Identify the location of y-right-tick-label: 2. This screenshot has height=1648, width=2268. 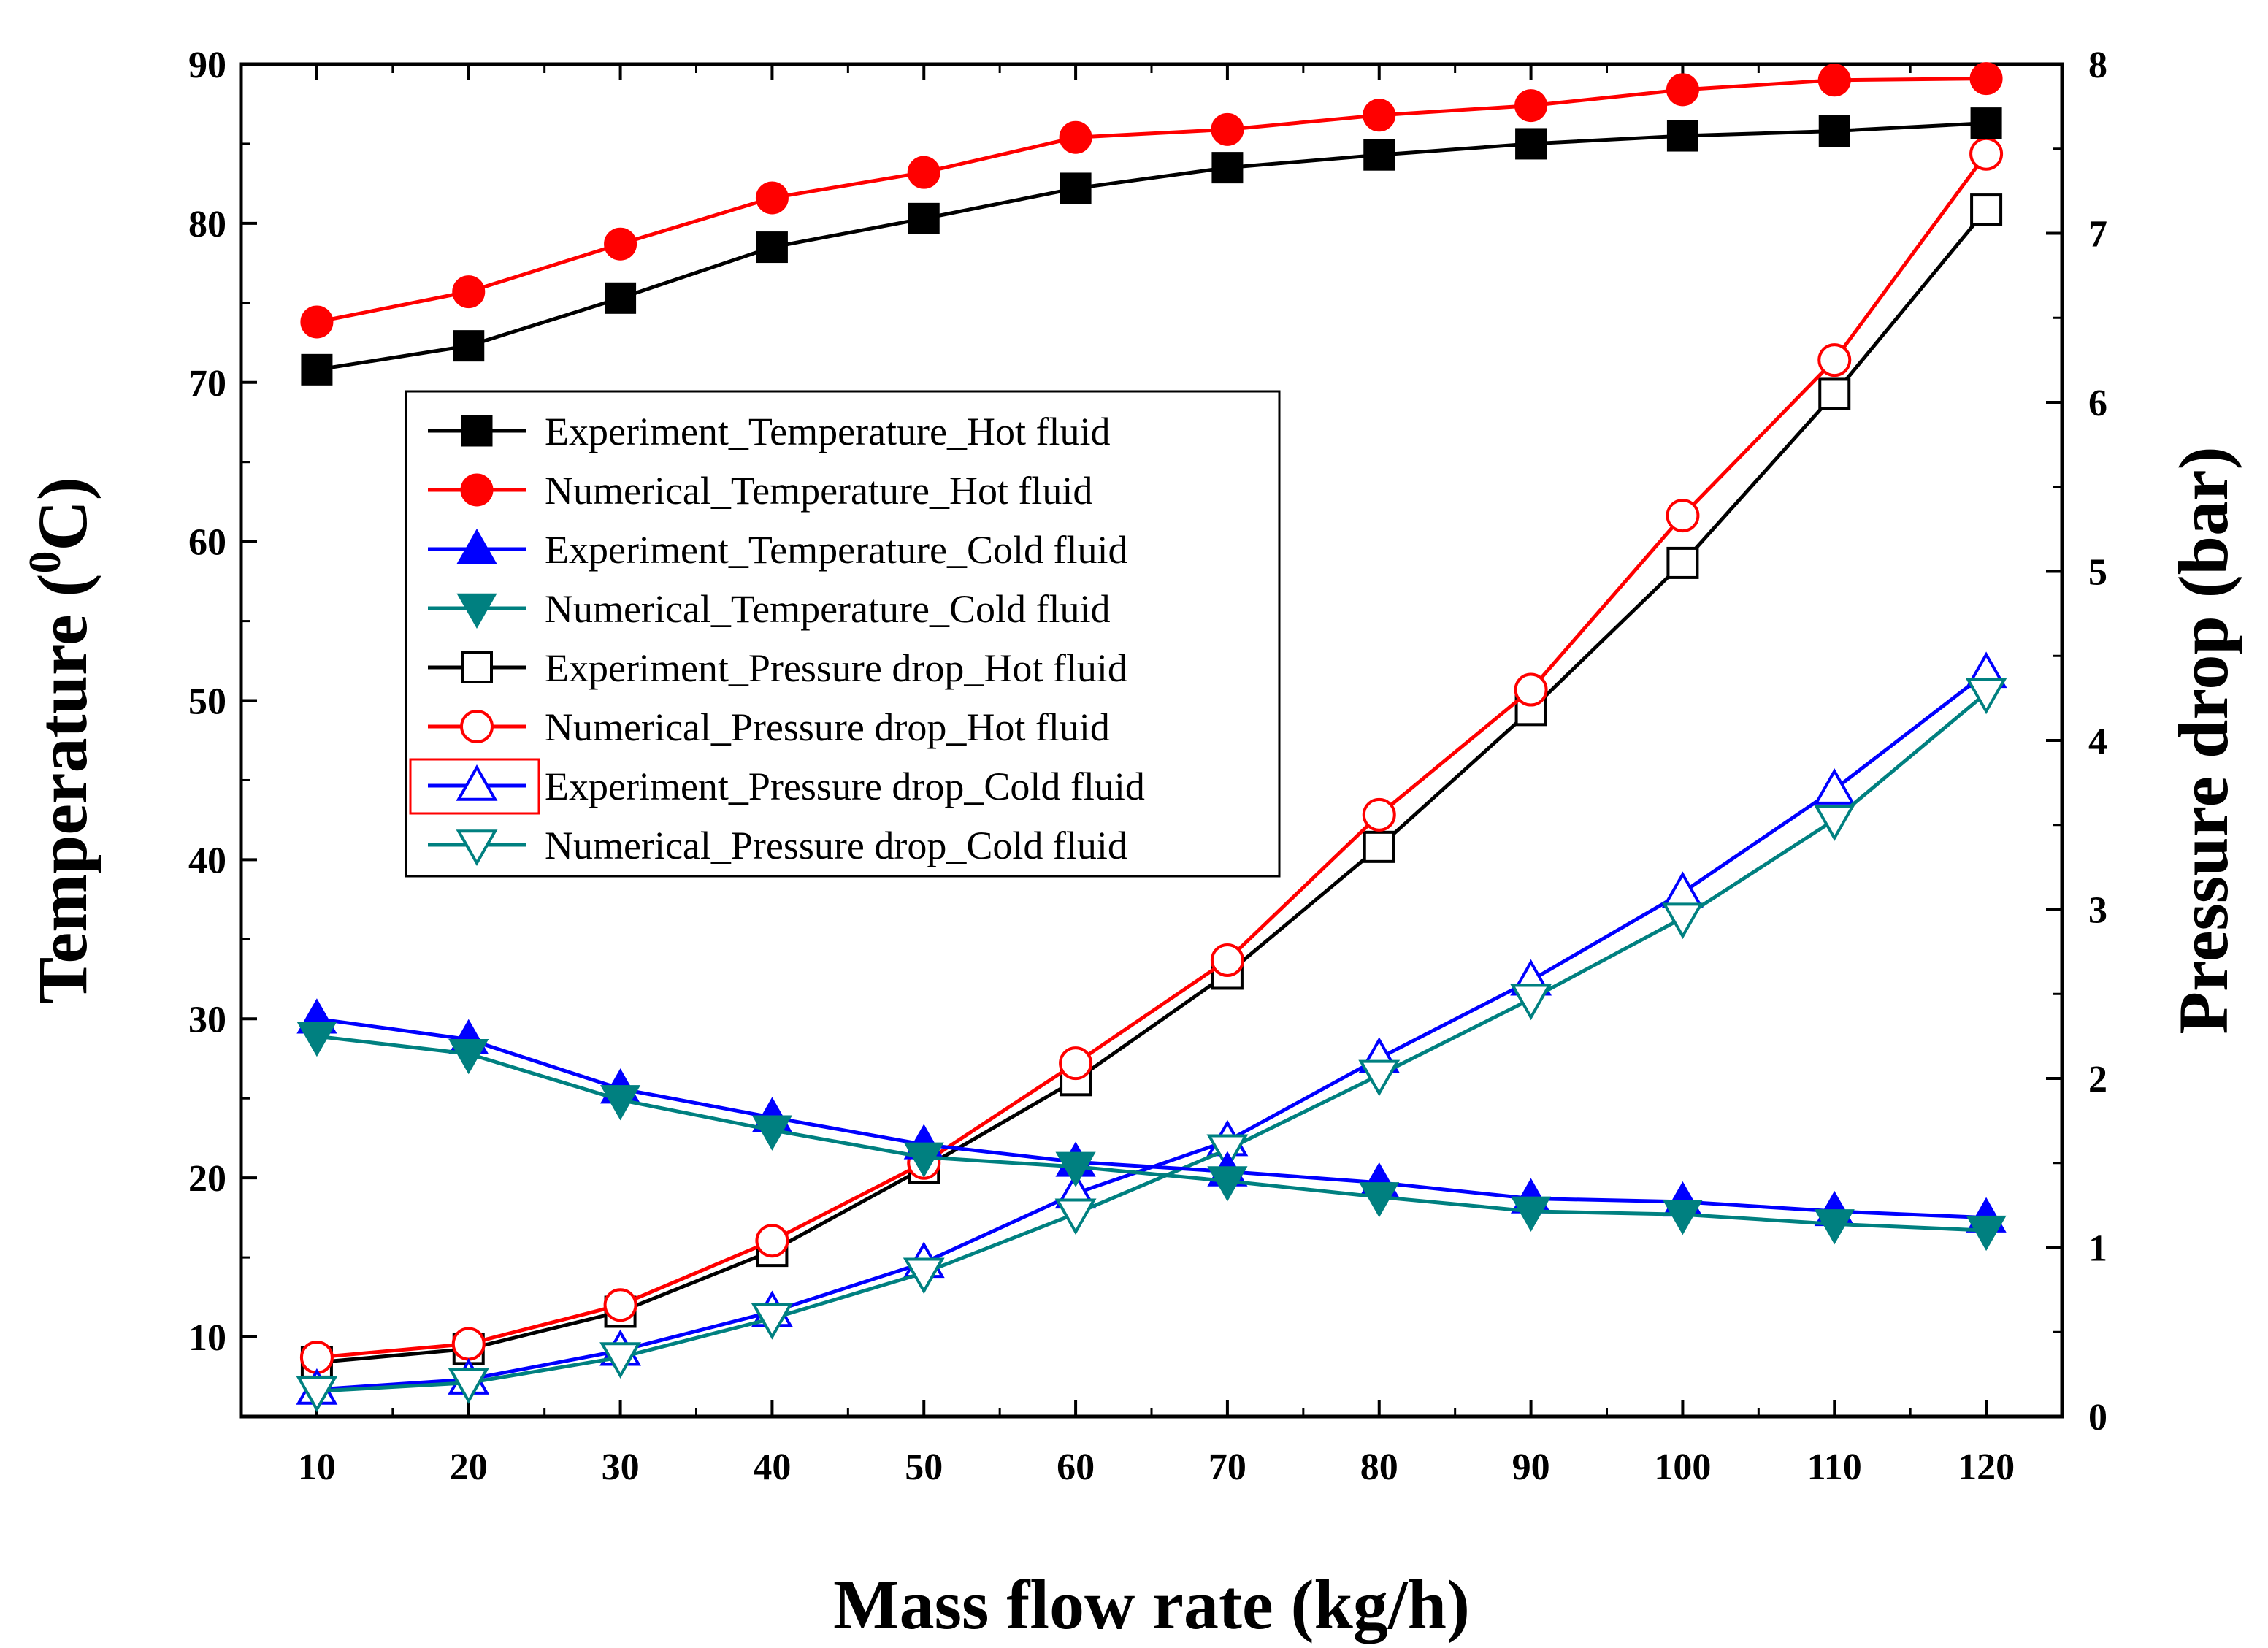
(2097, 1079).